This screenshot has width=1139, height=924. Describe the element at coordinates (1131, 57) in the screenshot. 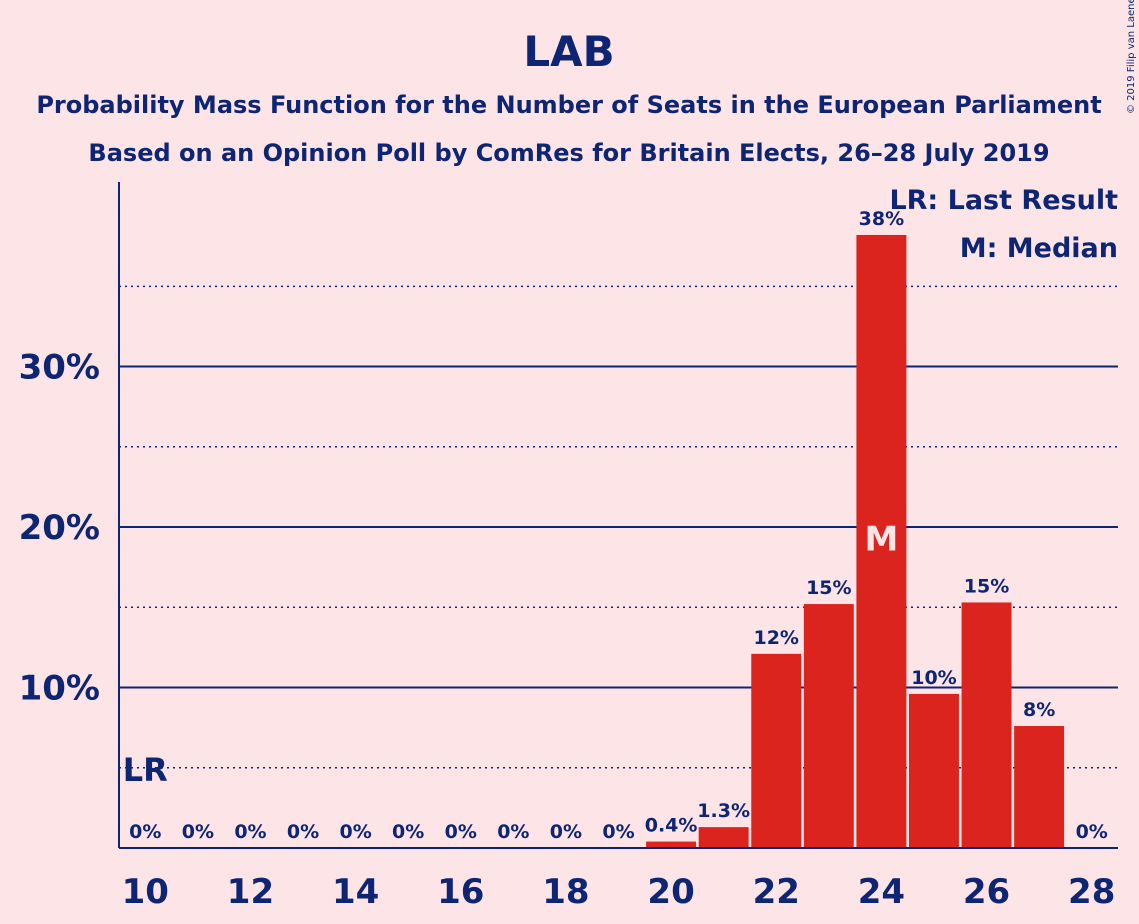

I see `copyright-note: © 2019 Filip van Laenen` at that location.